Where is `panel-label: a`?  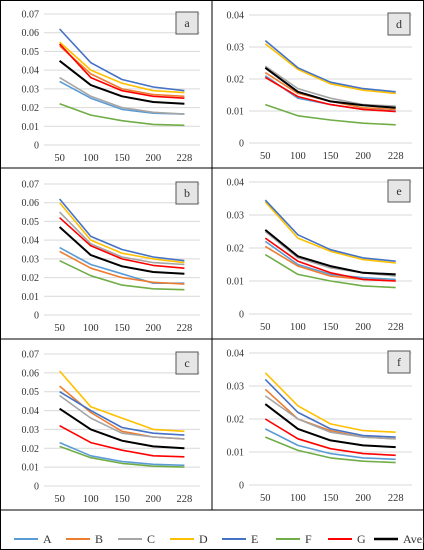 panel-label: a is located at coordinates (187, 23).